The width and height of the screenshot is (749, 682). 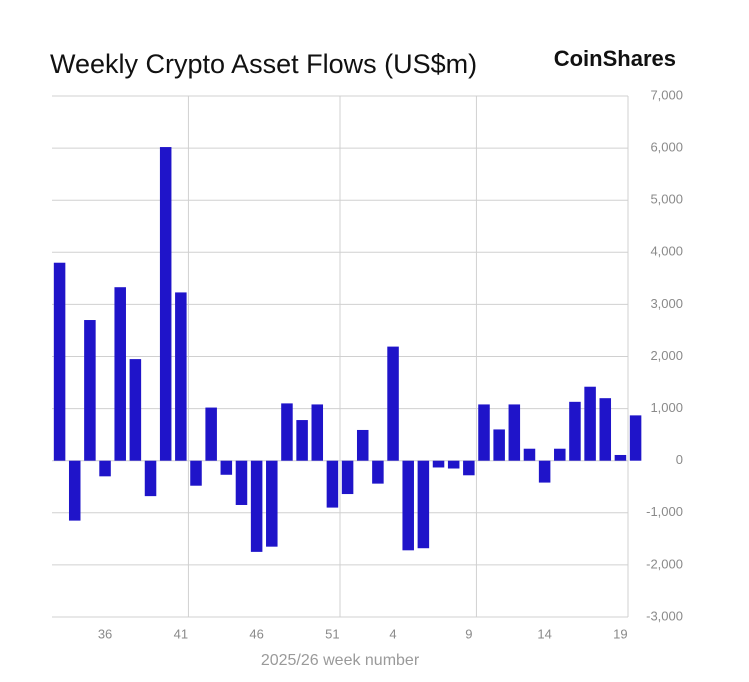 I want to click on x-tick-label: 46, so click(x=256, y=633).